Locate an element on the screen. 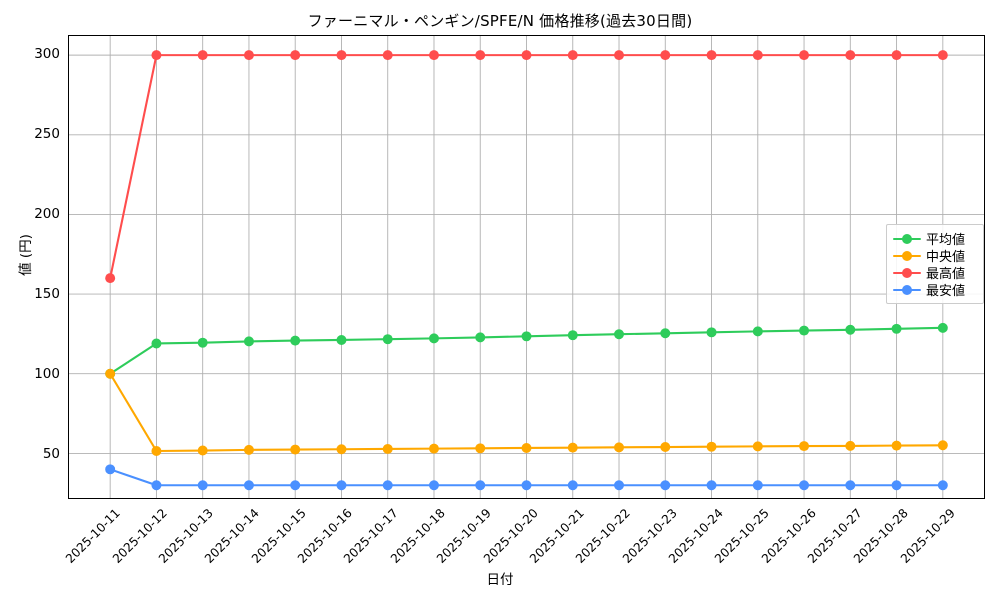 The image size is (1000, 601). legend-item: 最安値 is located at coordinates (934, 290).